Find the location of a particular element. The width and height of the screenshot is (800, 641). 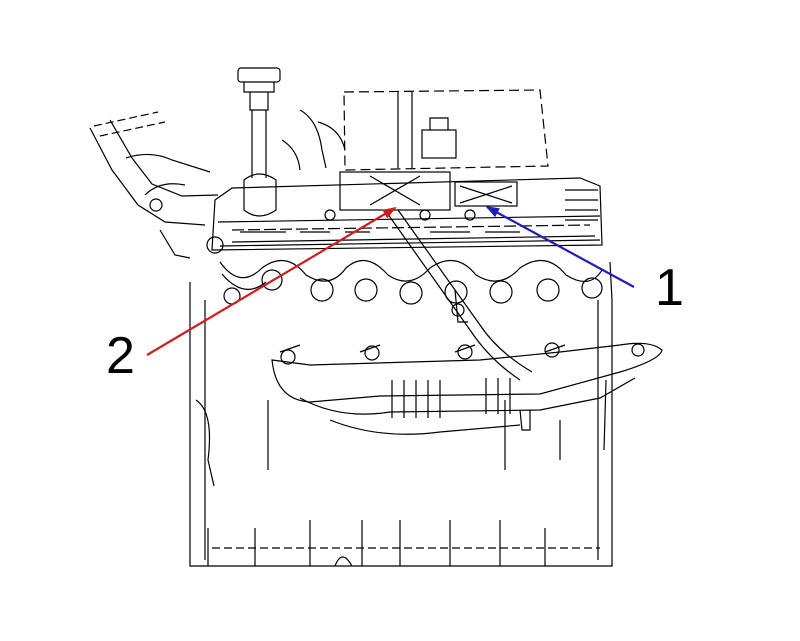

callout-label-2: 2 is located at coordinates (120, 356).